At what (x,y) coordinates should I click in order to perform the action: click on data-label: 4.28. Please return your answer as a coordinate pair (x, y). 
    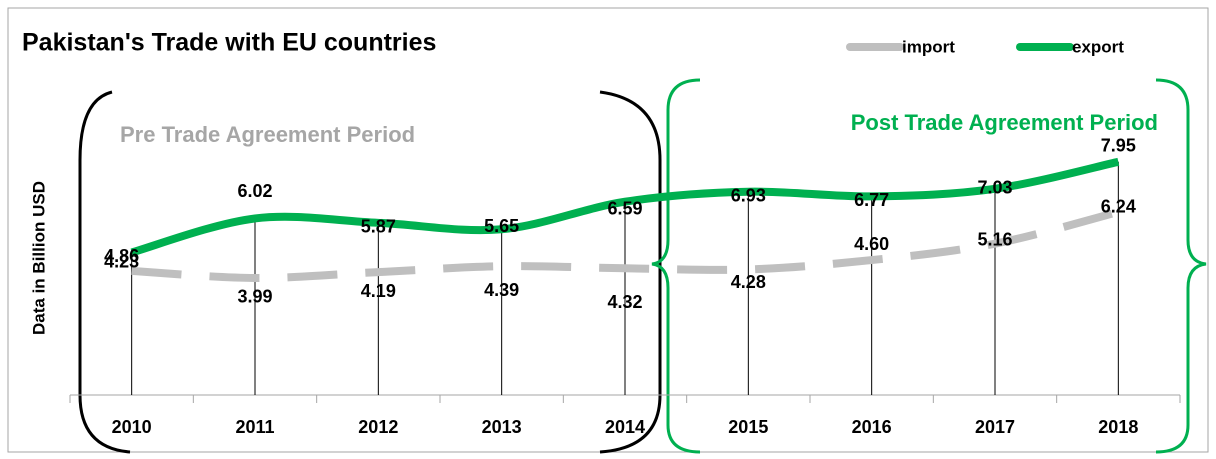
    Looking at the image, I should click on (748, 282).